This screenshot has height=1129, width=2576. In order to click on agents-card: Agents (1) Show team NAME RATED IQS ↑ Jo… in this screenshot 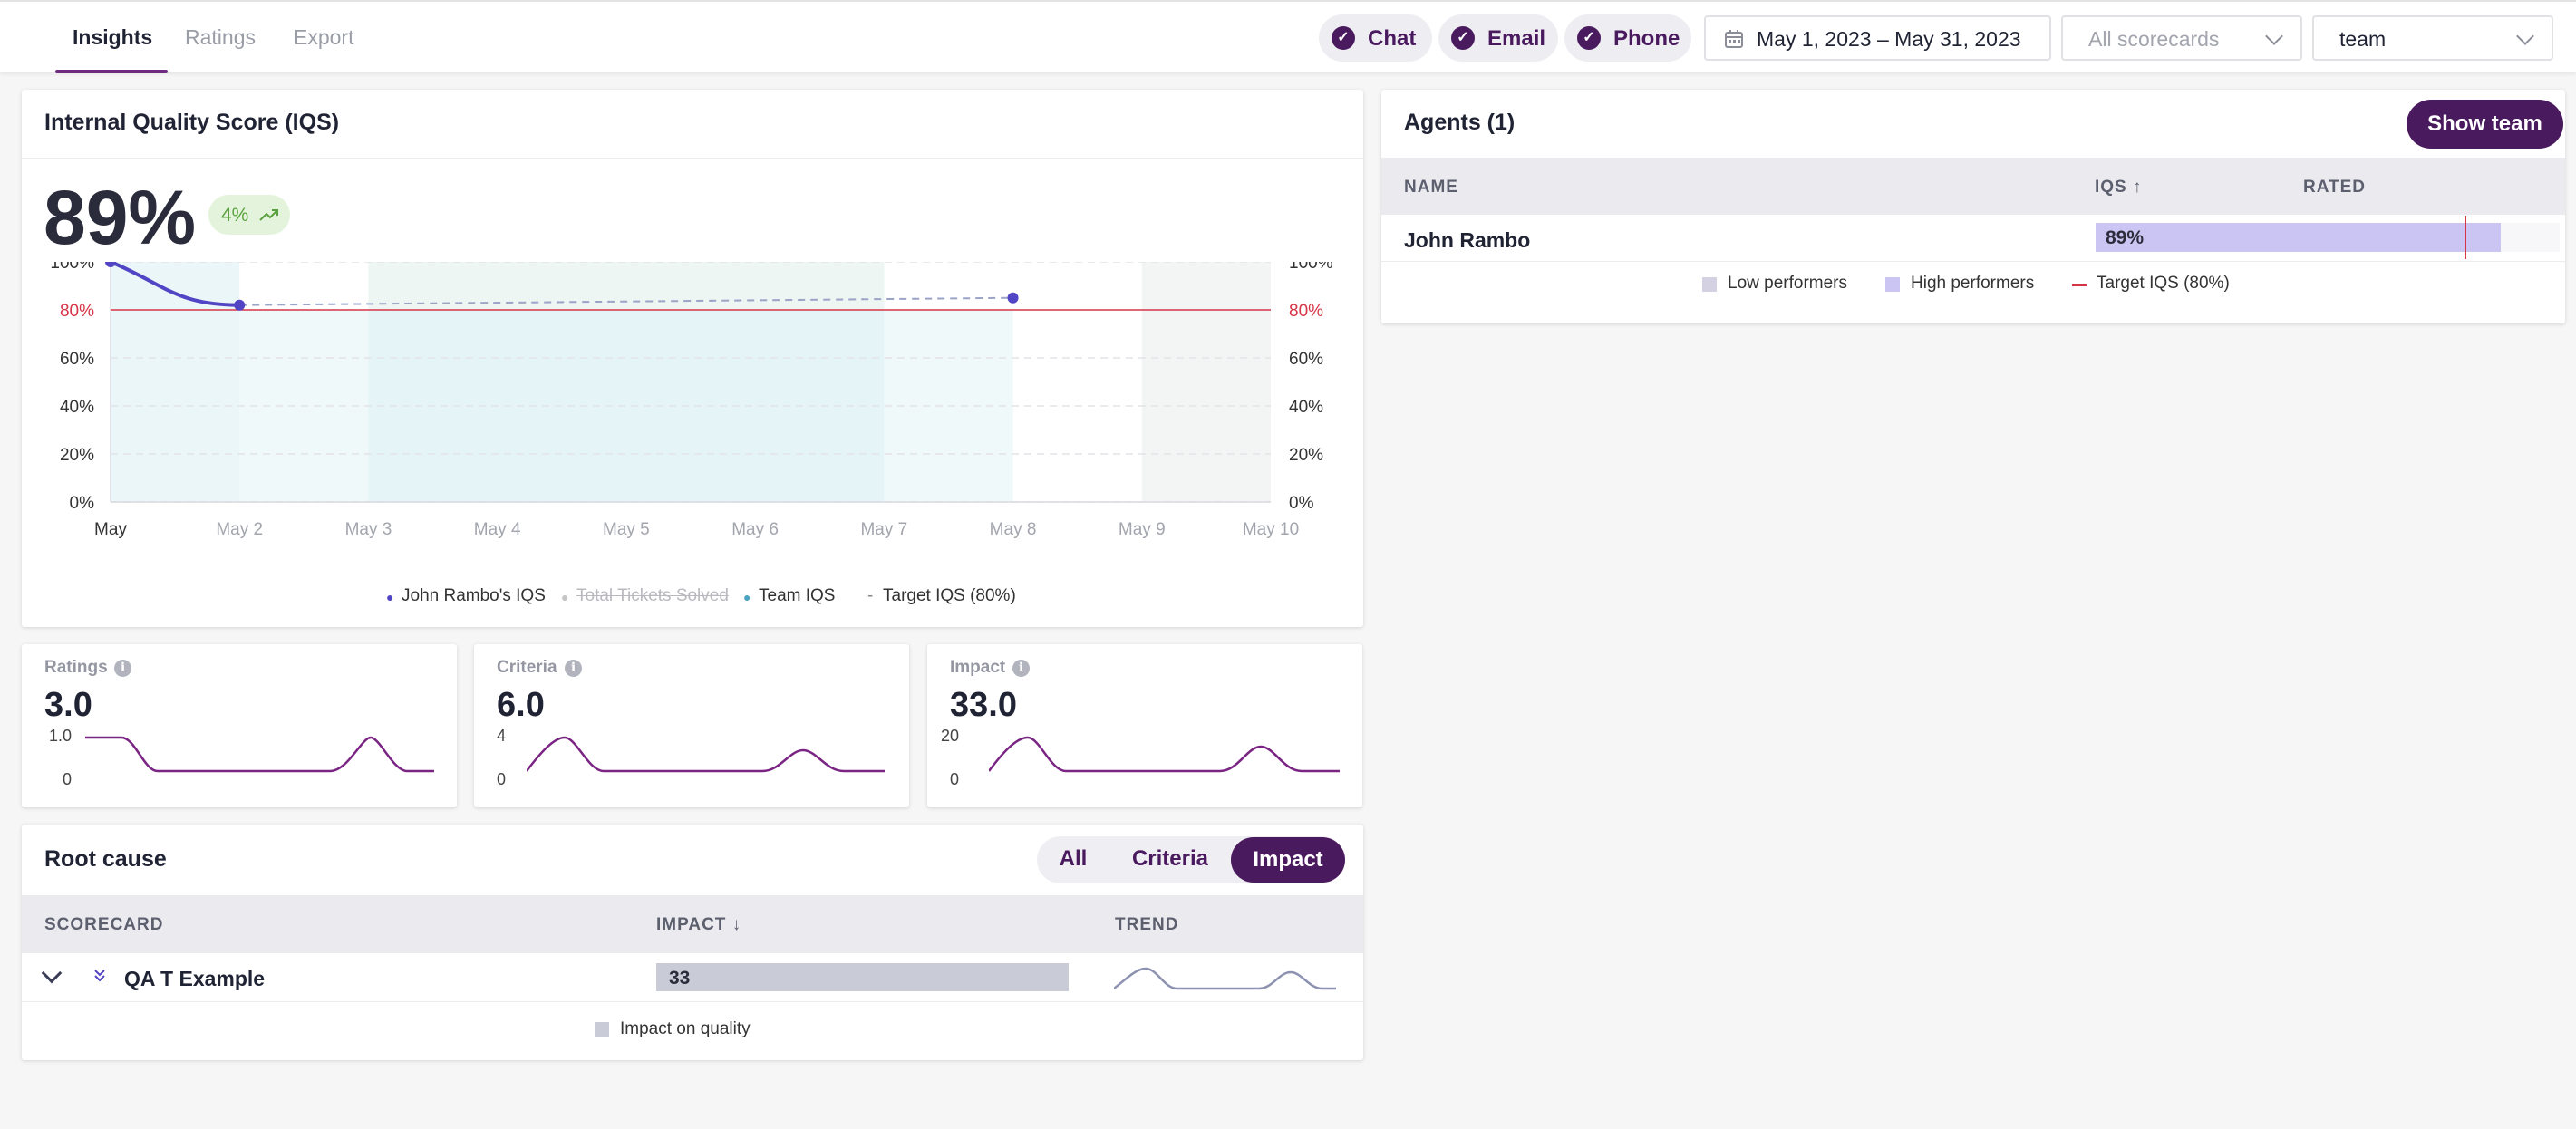, I will do `click(1973, 206)`.